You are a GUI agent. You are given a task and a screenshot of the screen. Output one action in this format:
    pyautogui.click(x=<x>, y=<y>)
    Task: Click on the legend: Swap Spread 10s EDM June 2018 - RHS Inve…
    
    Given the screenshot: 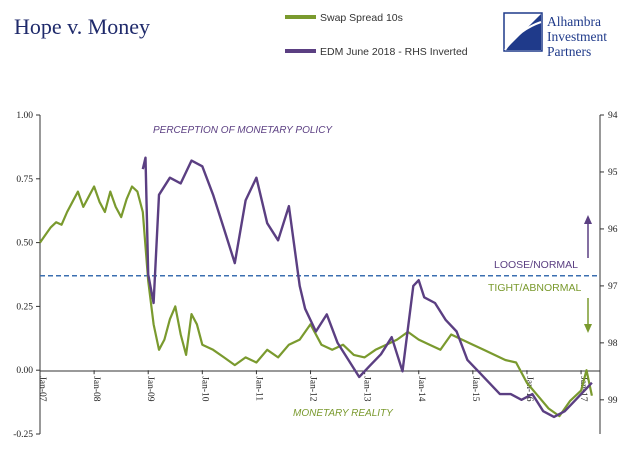 What is the action you would take?
    pyautogui.click(x=376, y=35)
    